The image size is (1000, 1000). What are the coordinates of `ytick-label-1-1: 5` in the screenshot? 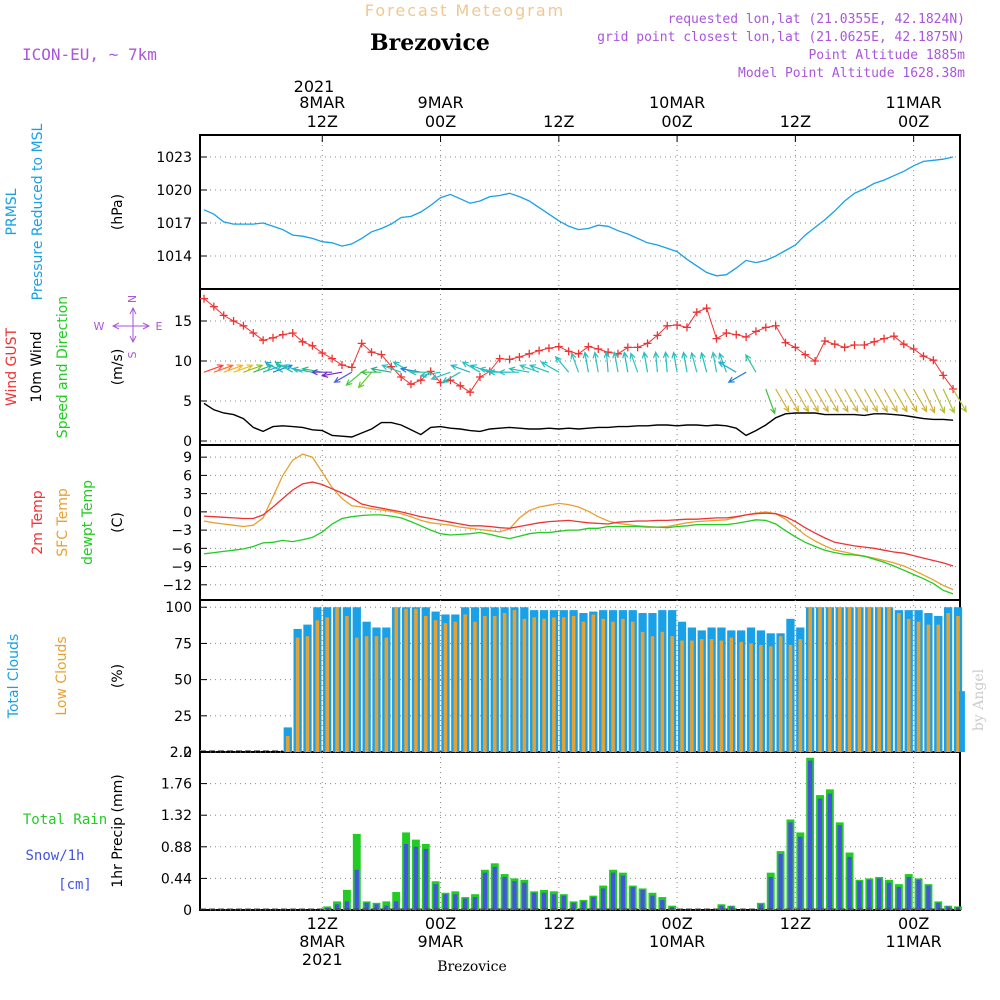 It's located at (187, 402).